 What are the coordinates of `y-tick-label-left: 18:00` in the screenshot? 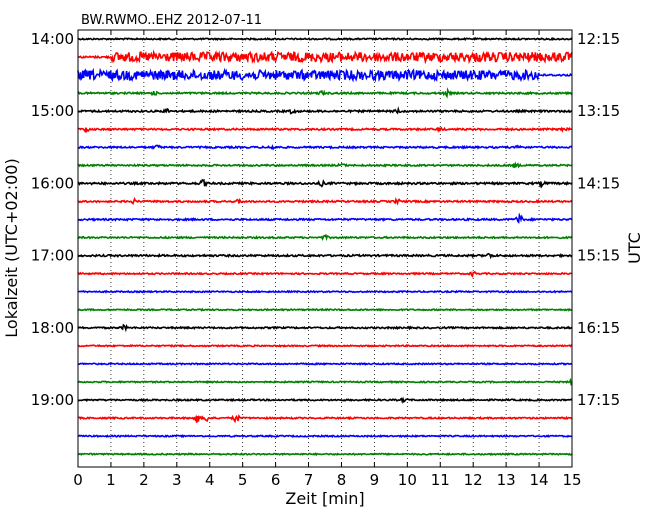 It's located at (52, 328).